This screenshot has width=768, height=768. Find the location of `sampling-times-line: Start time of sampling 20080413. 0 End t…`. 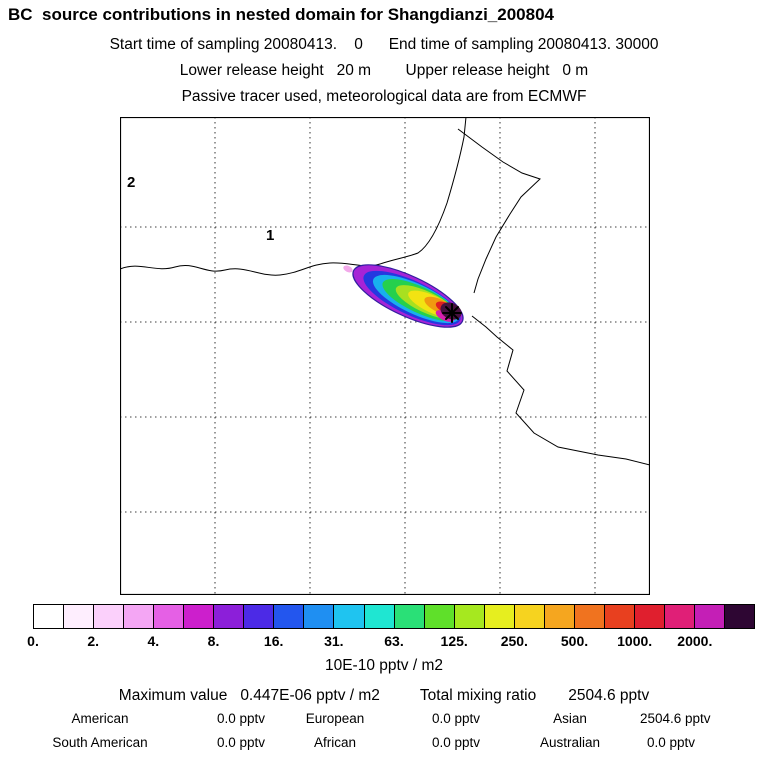

sampling-times-line: Start time of sampling 20080413. 0 End t… is located at coordinates (384, 44).